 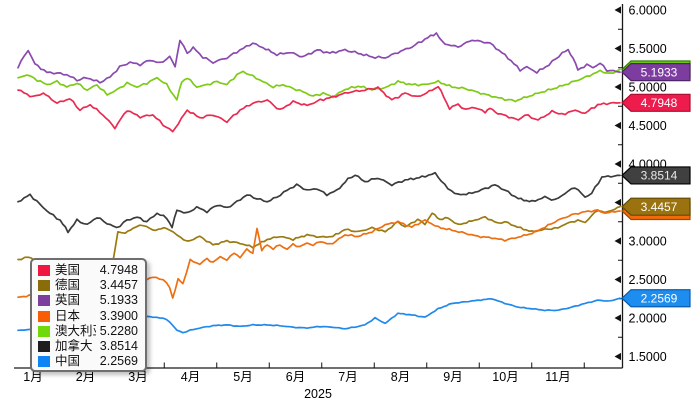 I want to click on x-axis-label: 10月, so click(x=505, y=377).